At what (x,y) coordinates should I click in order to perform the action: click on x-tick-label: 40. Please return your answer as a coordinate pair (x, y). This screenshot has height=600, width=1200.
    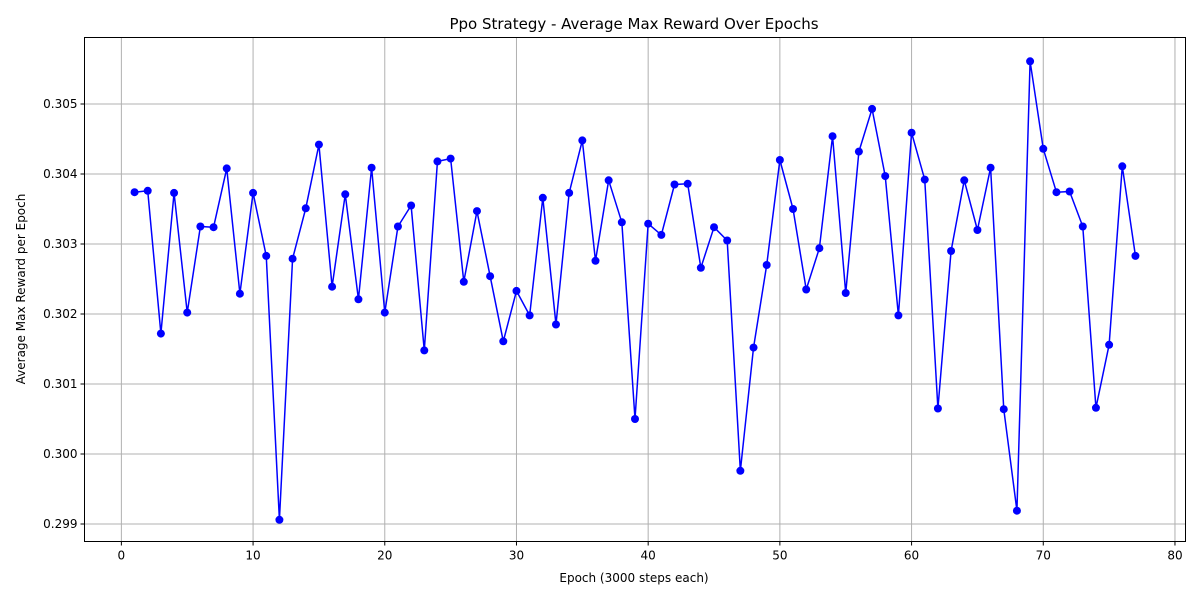
    Looking at the image, I should click on (648, 556).